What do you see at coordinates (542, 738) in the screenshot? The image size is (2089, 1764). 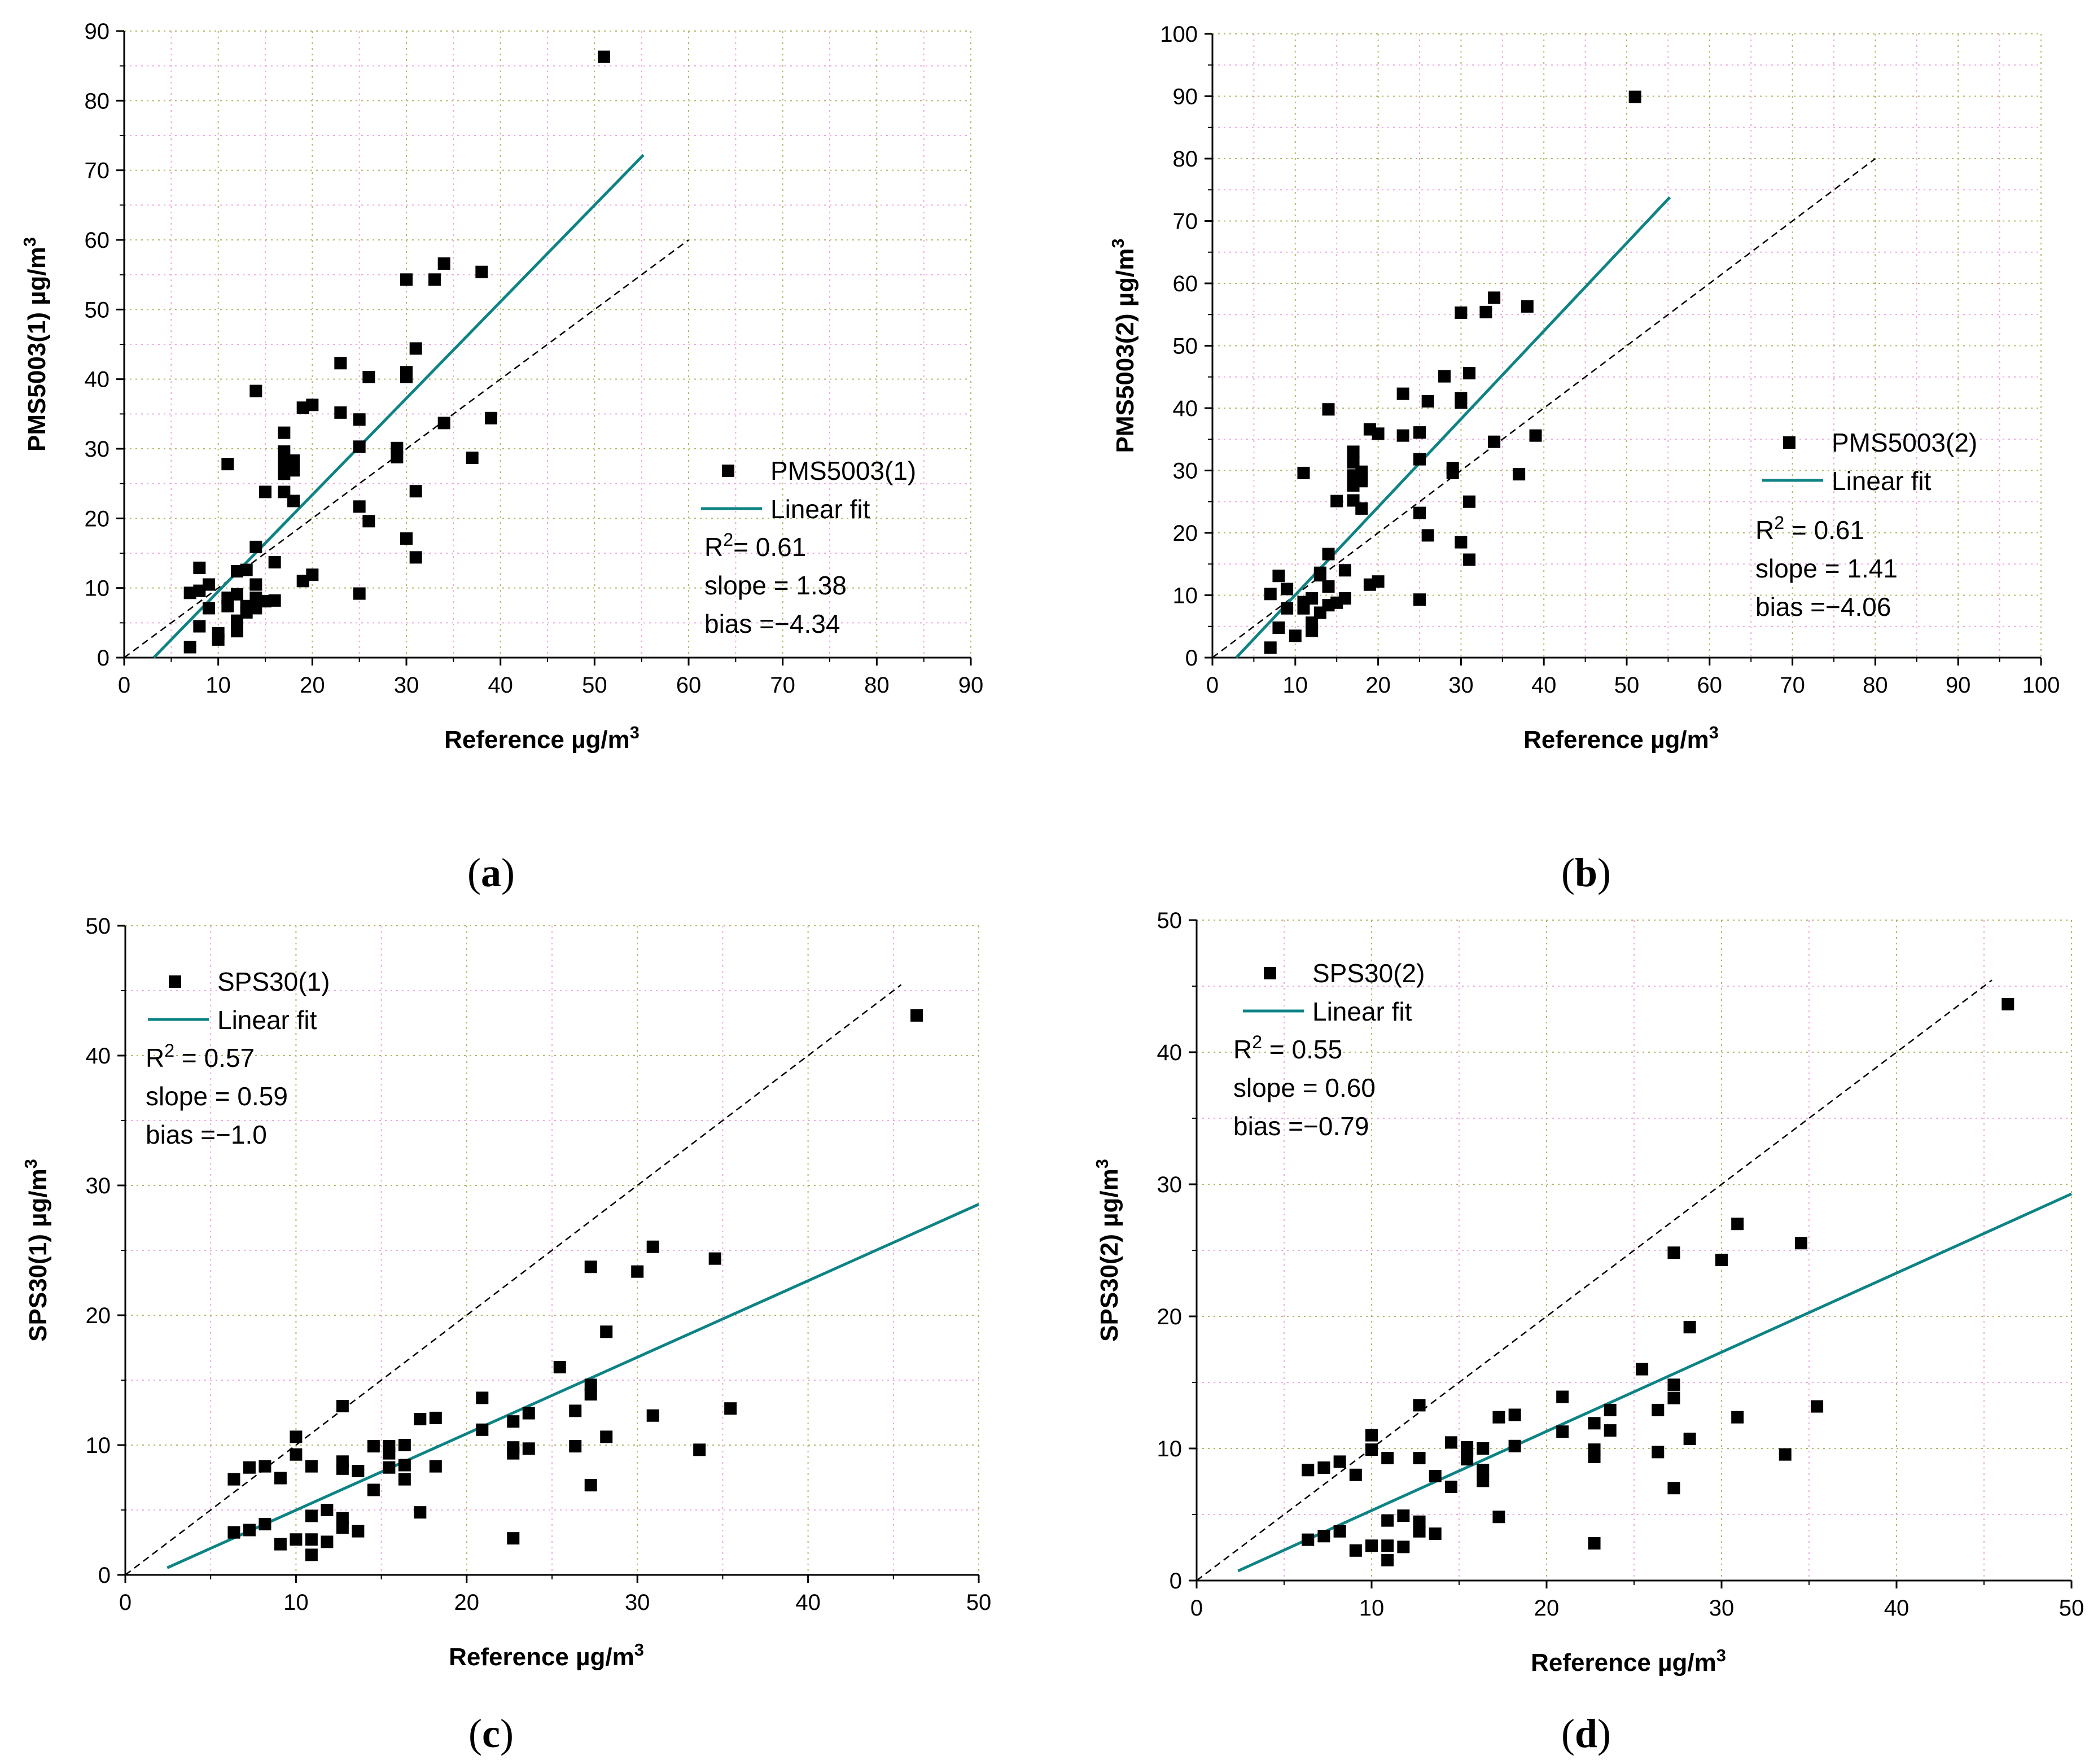 I see `x-axis-title: Reference µg/m3` at bounding box center [542, 738].